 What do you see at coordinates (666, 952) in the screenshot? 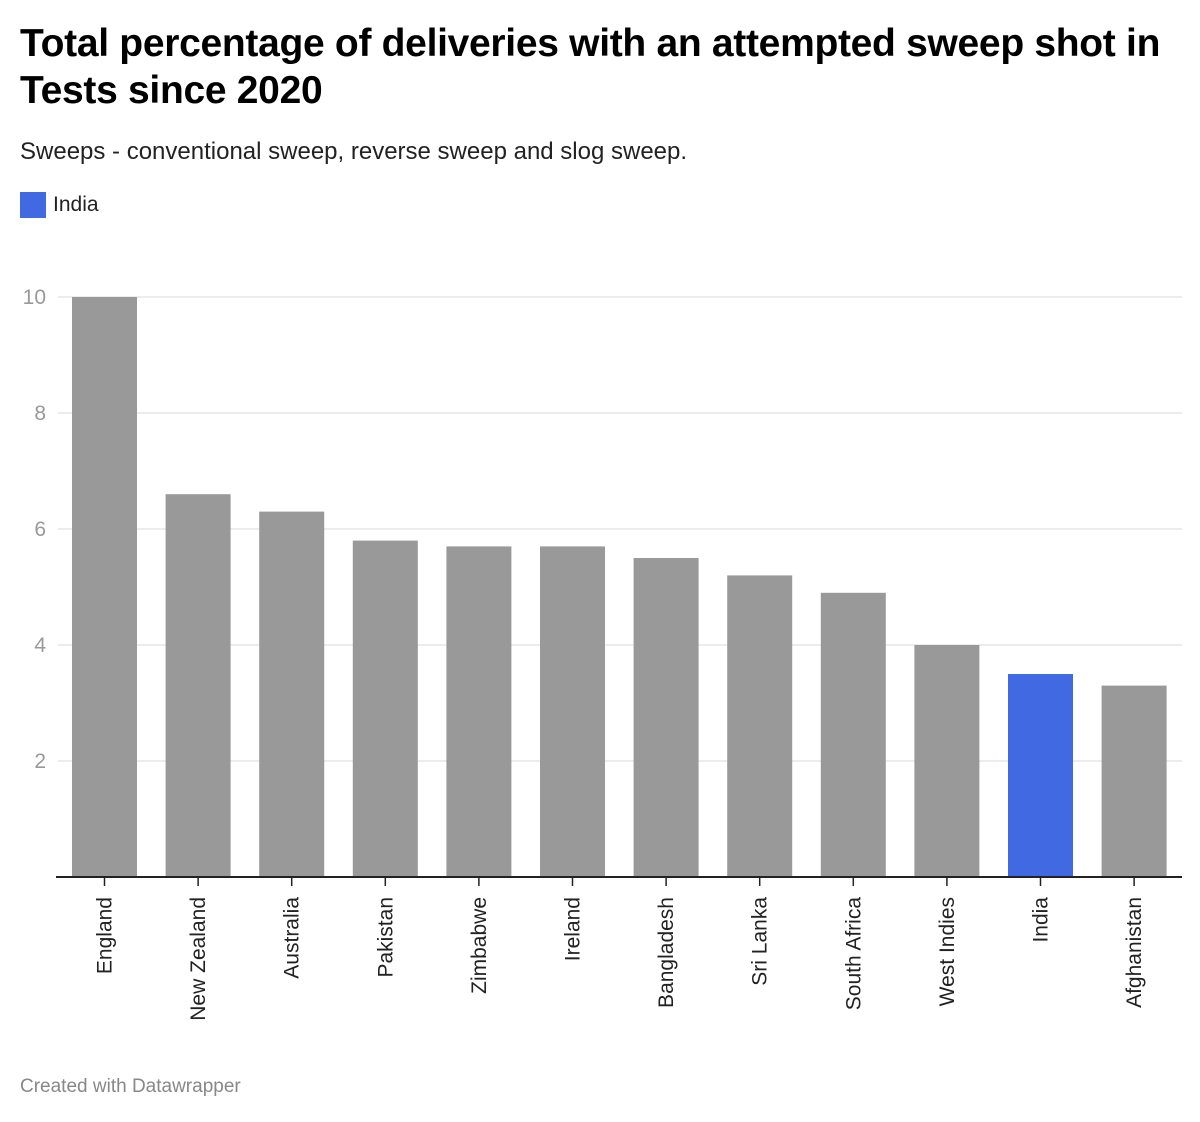
I see `x-tick-label-bangladesh: Bangladesh` at bounding box center [666, 952].